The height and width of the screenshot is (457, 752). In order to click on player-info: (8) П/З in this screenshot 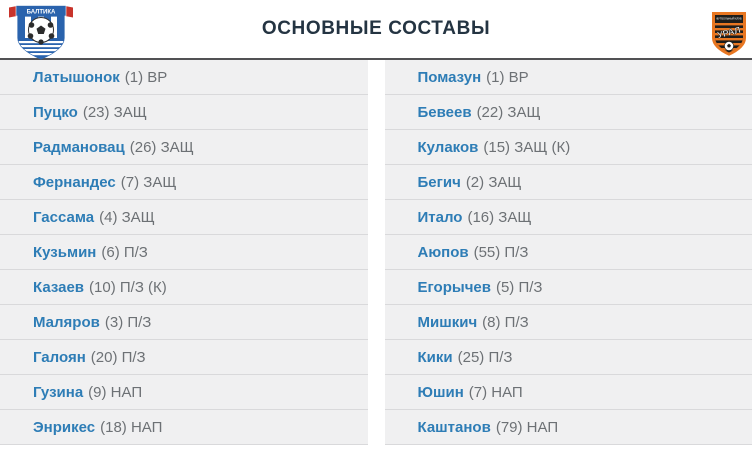, I will do `click(505, 322)`.